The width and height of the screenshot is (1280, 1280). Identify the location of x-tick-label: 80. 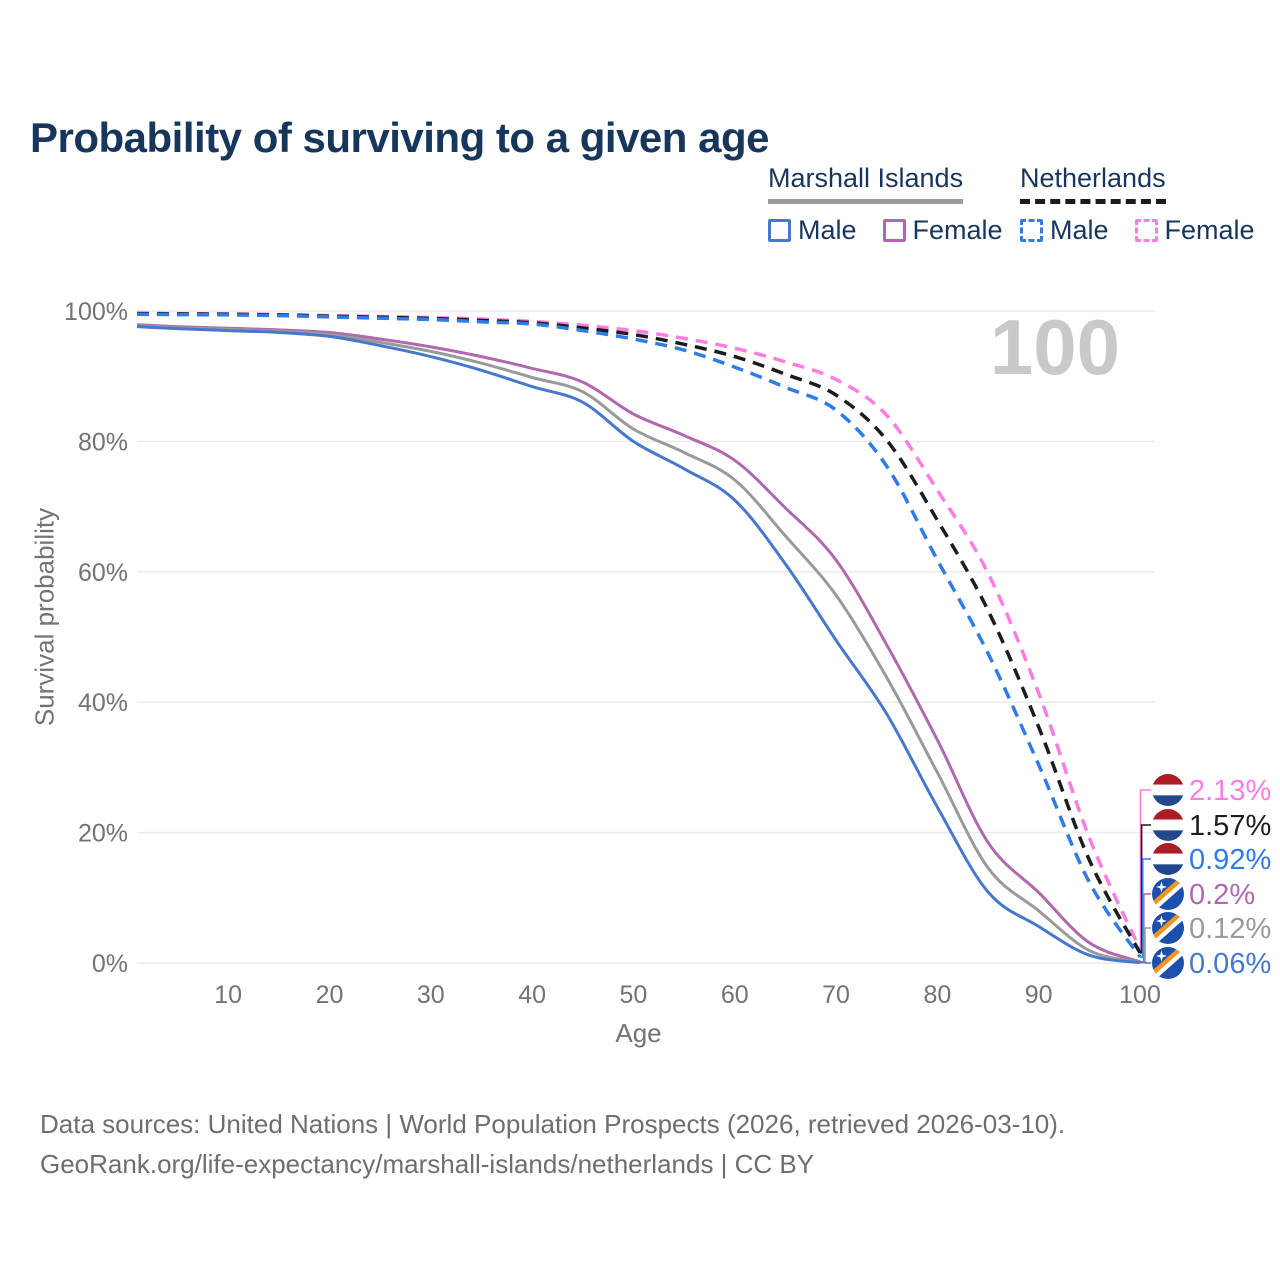
(937, 995).